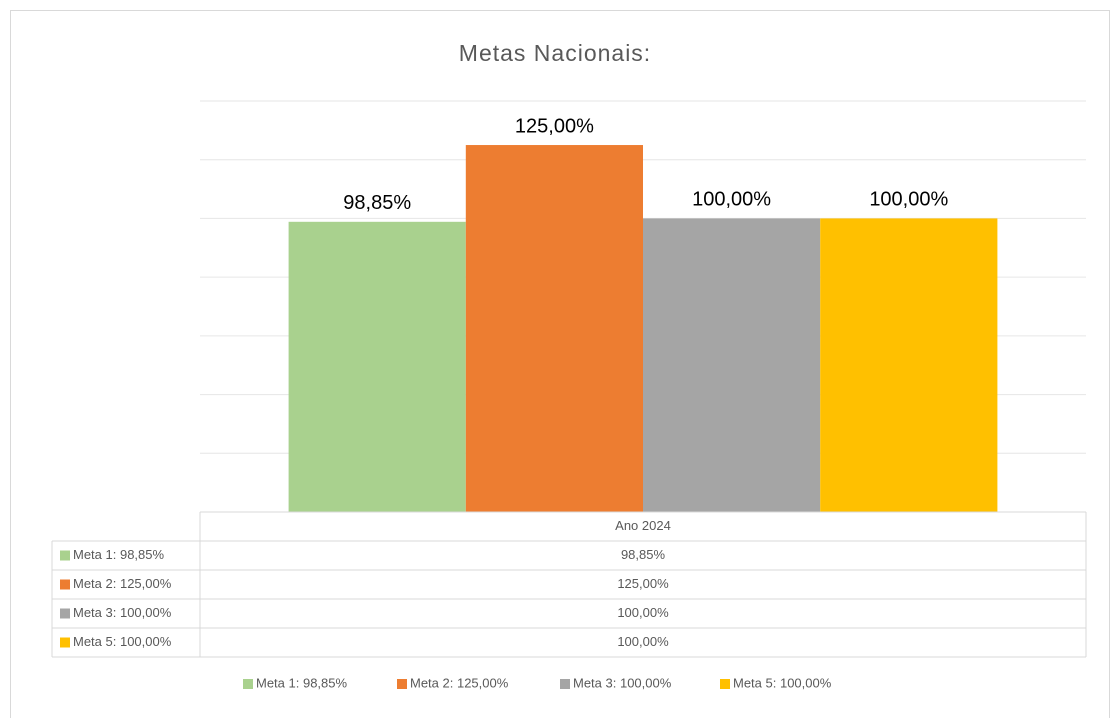 Image resolution: width=1110 pixels, height=718 pixels. Describe the element at coordinates (554, 126) in the screenshot. I see `data-label: 125,00%` at that location.